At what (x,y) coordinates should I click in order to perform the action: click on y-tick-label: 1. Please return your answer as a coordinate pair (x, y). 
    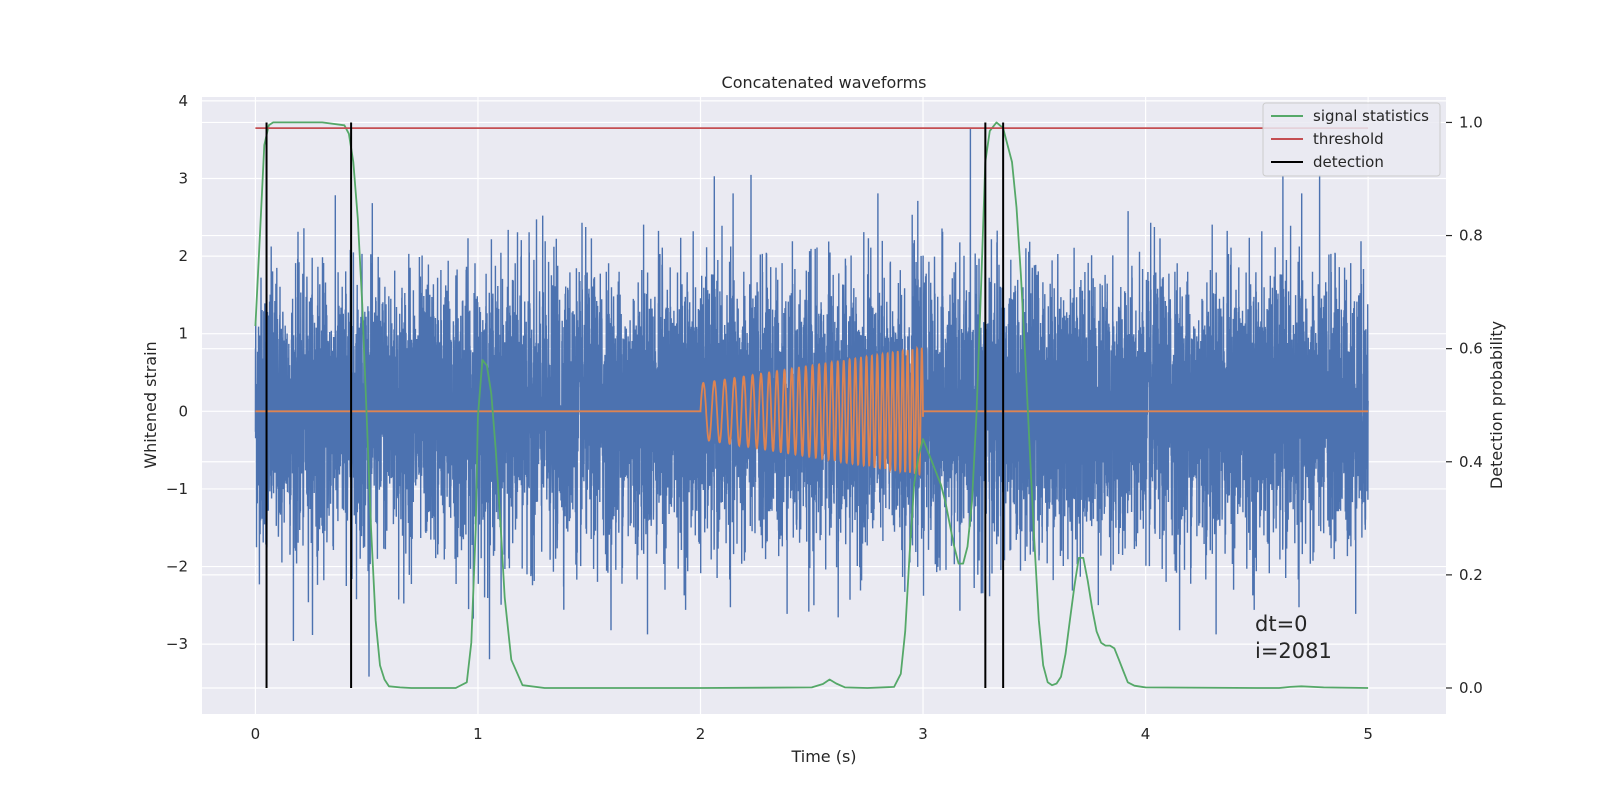
    Looking at the image, I should click on (183, 334).